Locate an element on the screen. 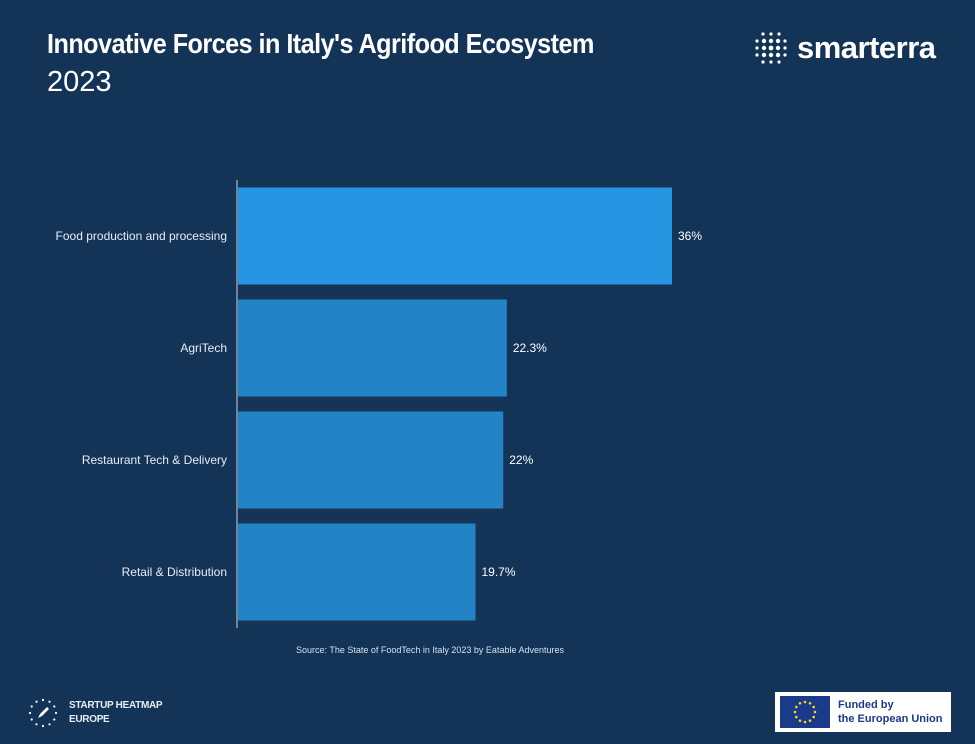 The height and width of the screenshot is (744, 975). category-label: Retail & Distribution is located at coordinates (174, 572).